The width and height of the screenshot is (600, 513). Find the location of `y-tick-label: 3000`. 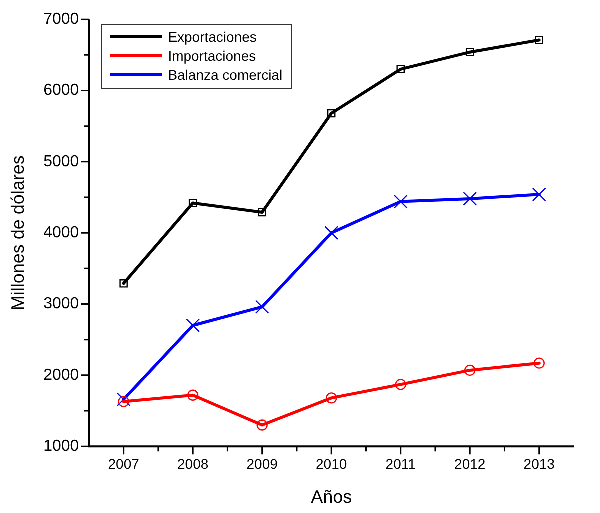

y-tick-label: 3000 is located at coordinates (62, 304).